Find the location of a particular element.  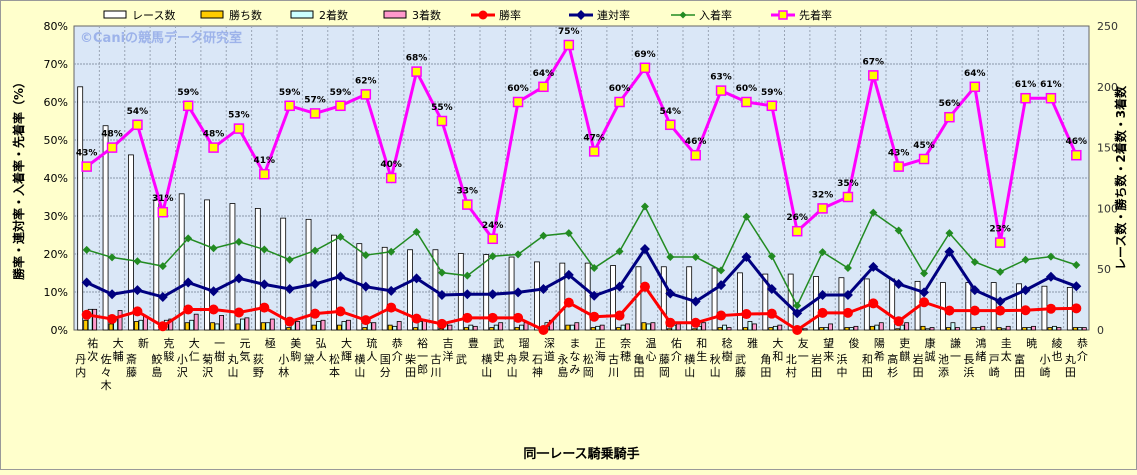

bar-3着数-26 is located at coordinates (754, 327).